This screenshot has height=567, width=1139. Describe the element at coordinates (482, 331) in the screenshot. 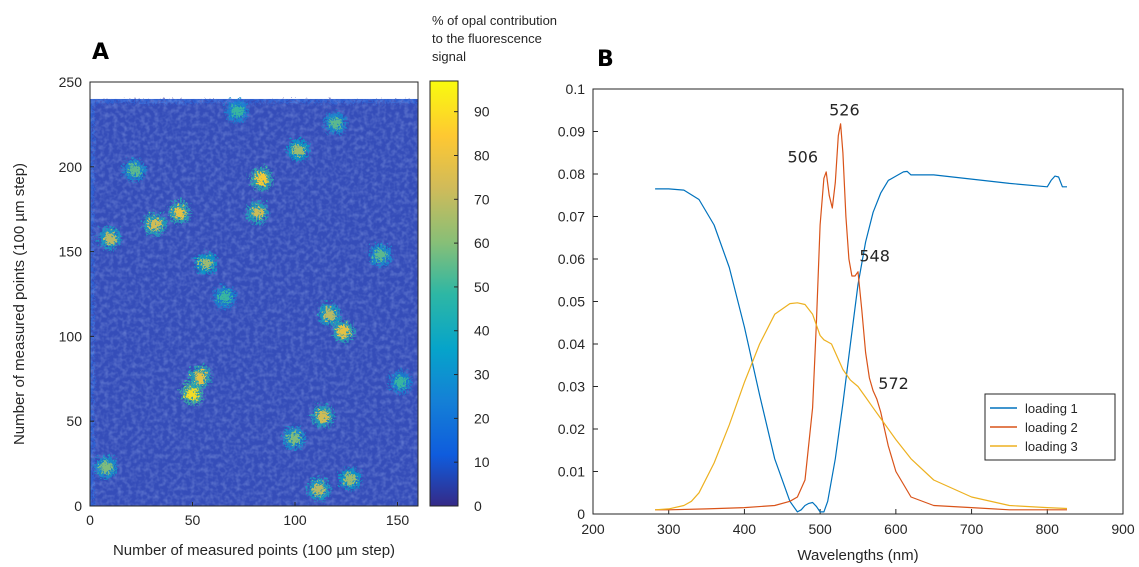

I see `colorbar-tick-label: 40` at that location.